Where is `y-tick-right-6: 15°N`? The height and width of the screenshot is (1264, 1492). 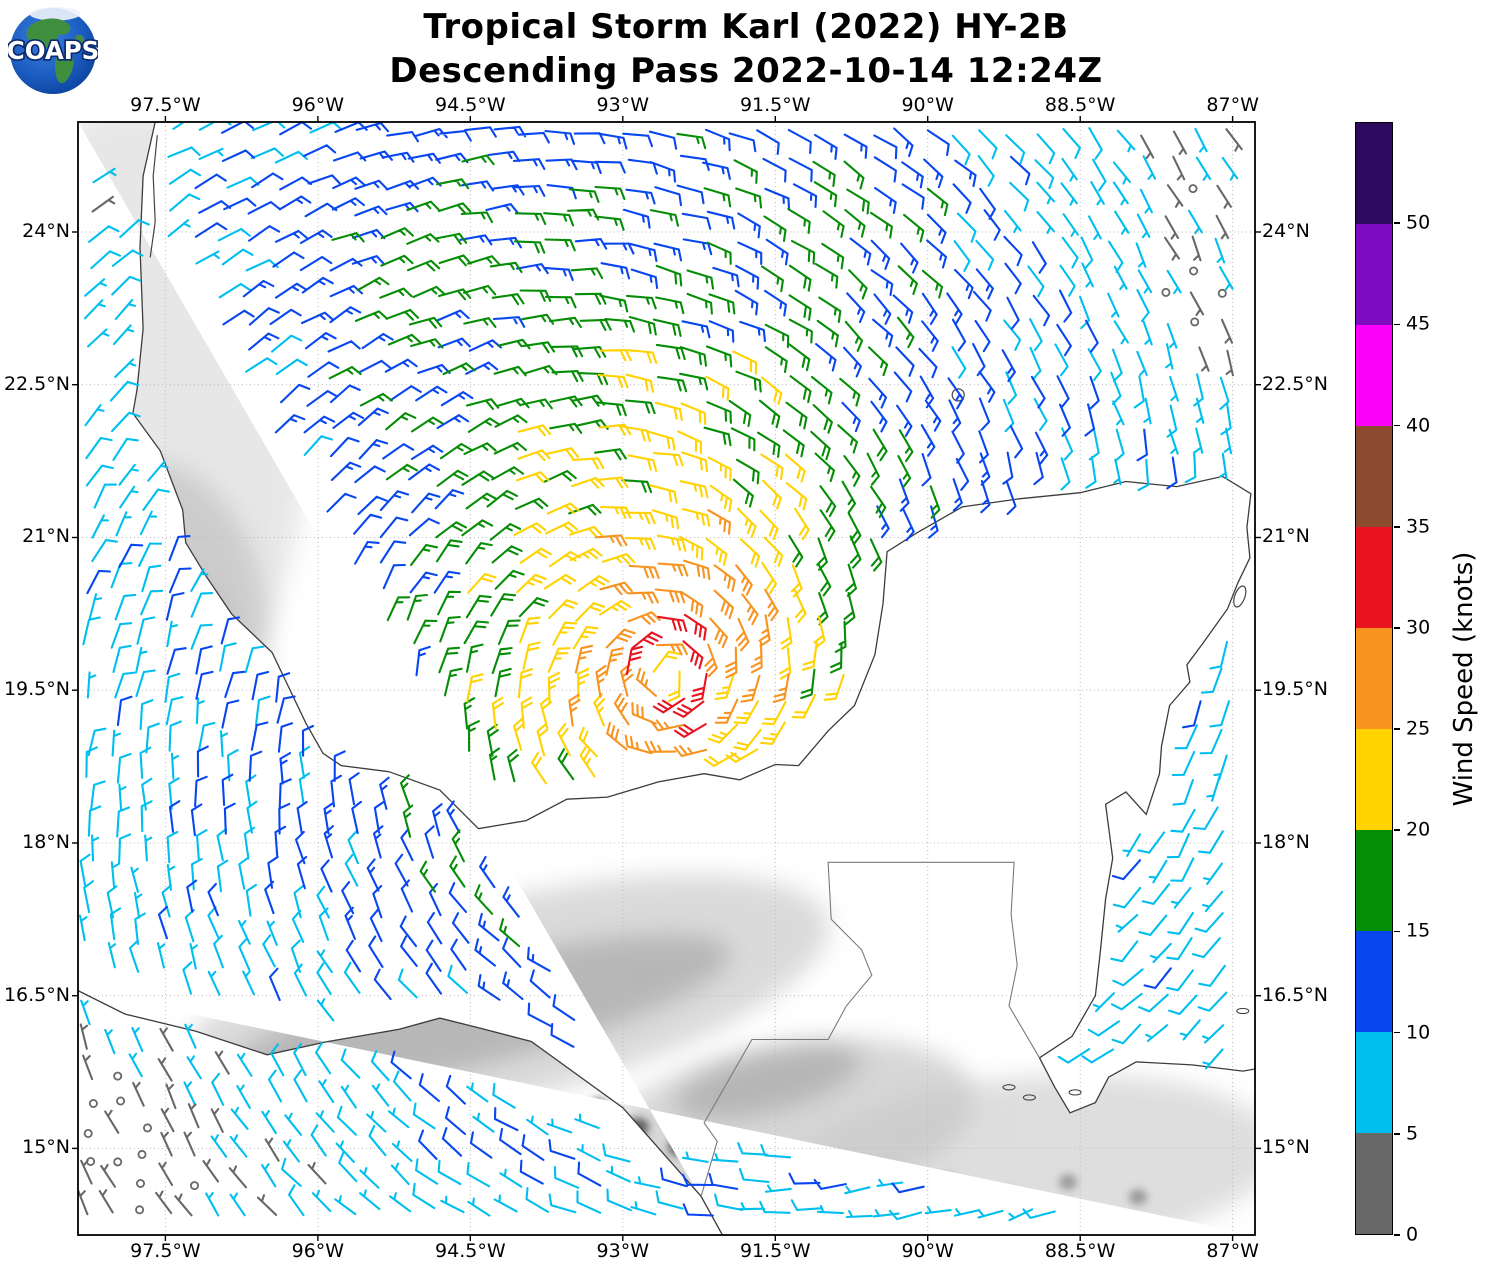
y-tick-right-6: 15°N is located at coordinates (1286, 1147).